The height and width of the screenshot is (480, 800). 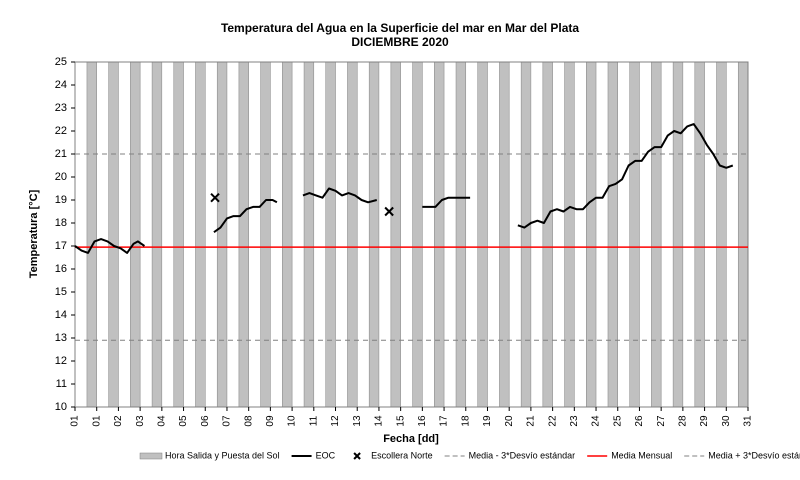 I want to click on x-tick-label: 05, so click(x=183, y=421).